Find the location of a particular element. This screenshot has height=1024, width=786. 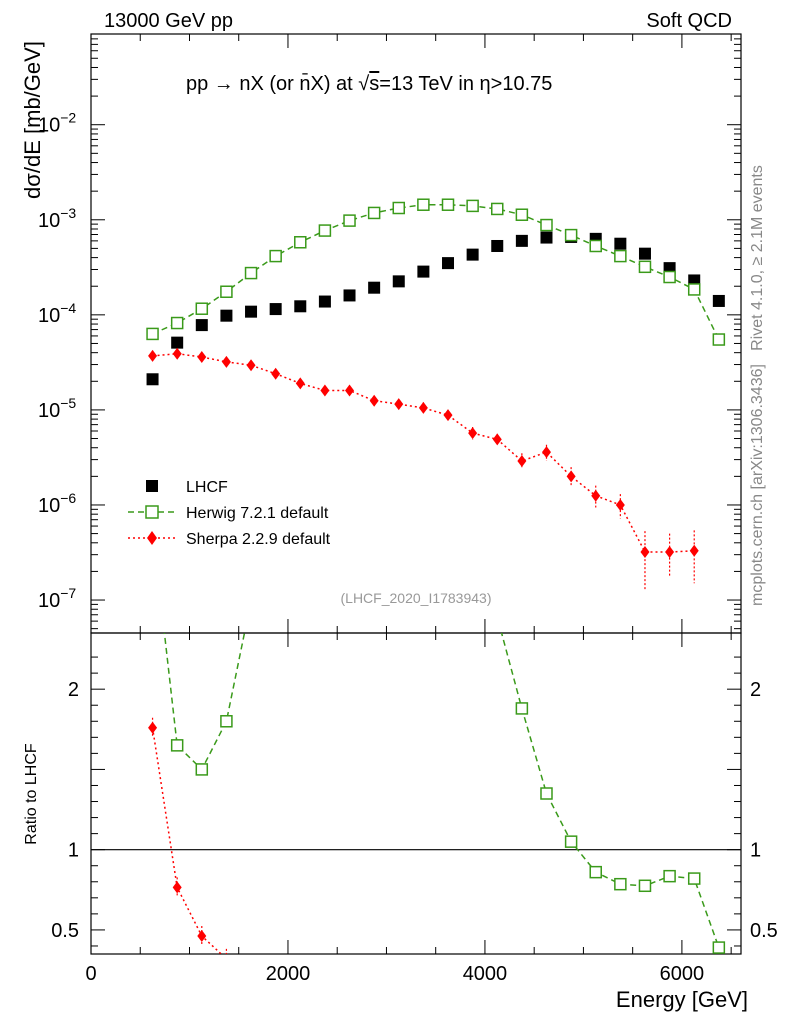

header-left: 13000 GeV pp is located at coordinates (168, 21).